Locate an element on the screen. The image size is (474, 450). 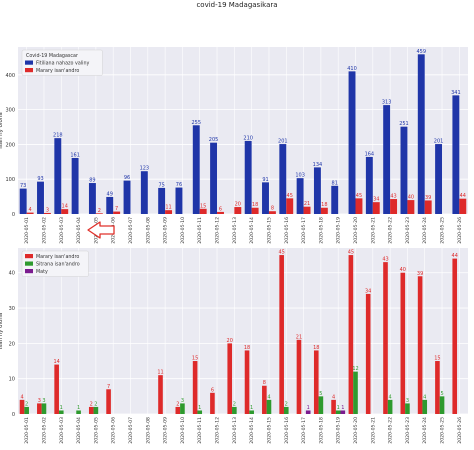
bar-value-label: 45 is located at coordinates (281, 253).